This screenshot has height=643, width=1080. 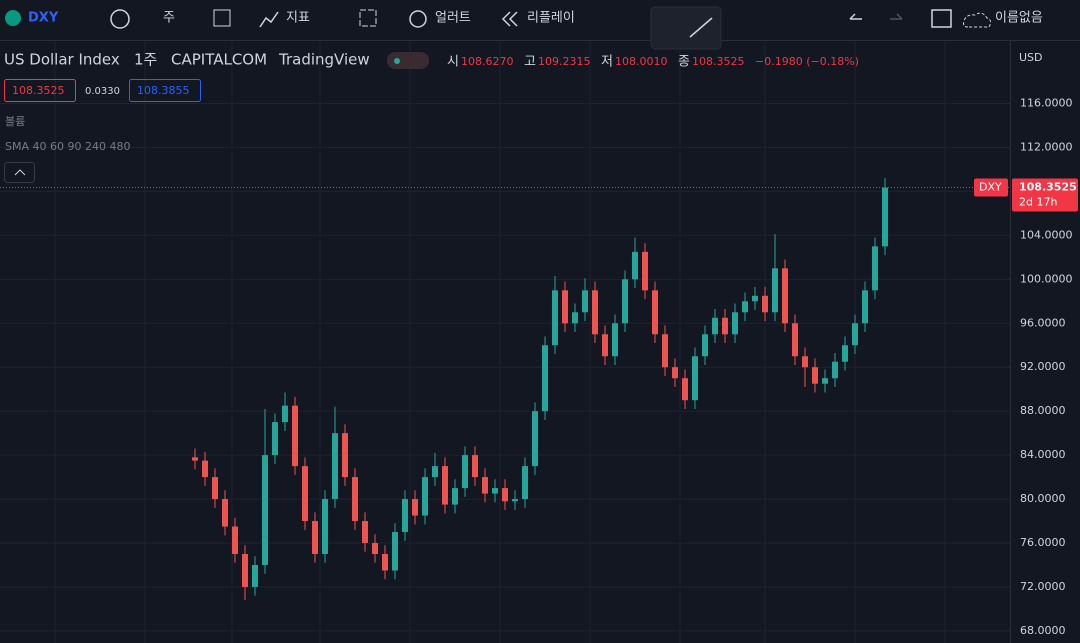 What do you see at coordinates (487, 61) in the screenshot?
I see `legend-o: 108.6270` at bounding box center [487, 61].